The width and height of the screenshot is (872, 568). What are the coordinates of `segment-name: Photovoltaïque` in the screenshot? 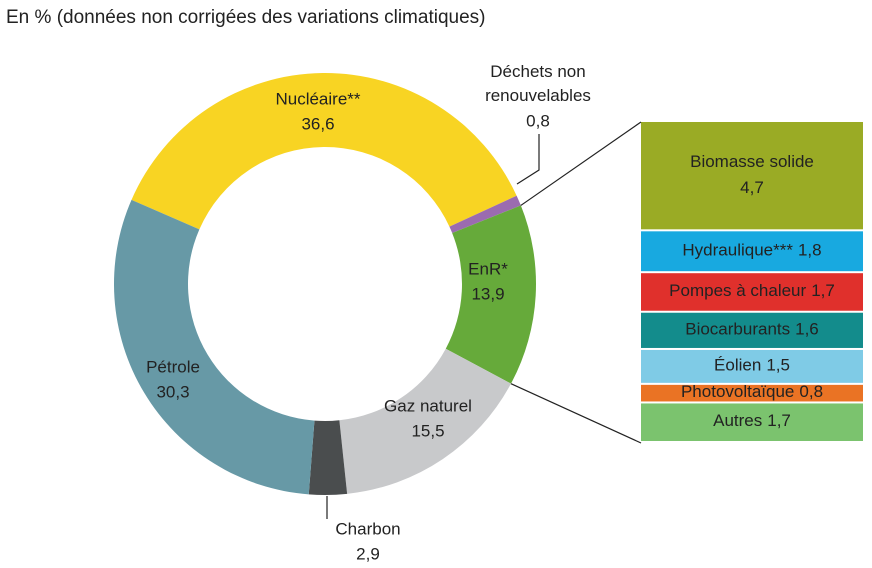 It's located at (737, 392).